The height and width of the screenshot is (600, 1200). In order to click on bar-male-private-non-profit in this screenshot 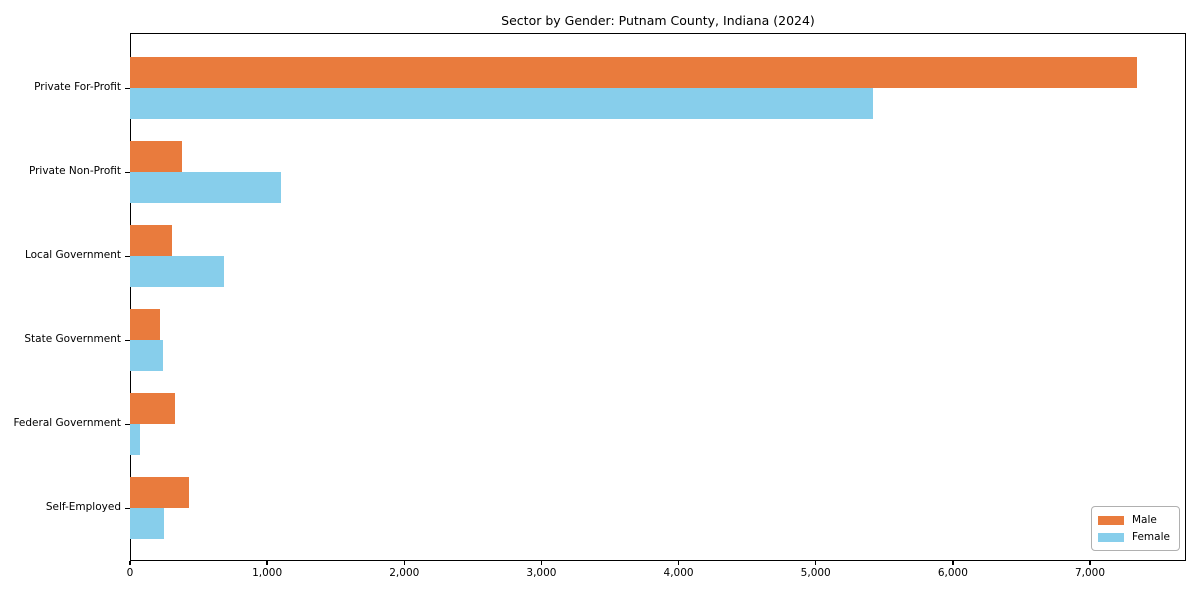, I will do `click(156, 156)`.